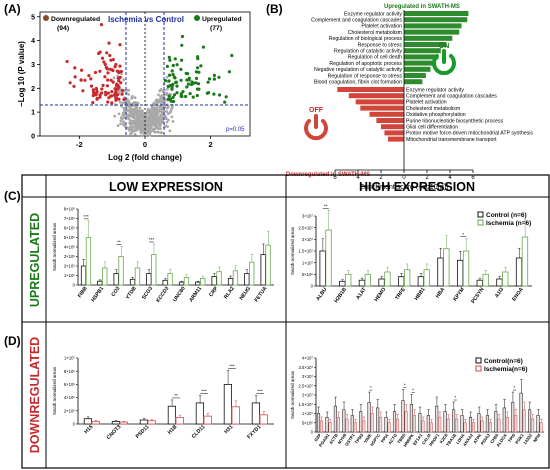  What do you see at coordinates (176, 395) in the screenshot?
I see `significance-stars: **` at bounding box center [176, 395].